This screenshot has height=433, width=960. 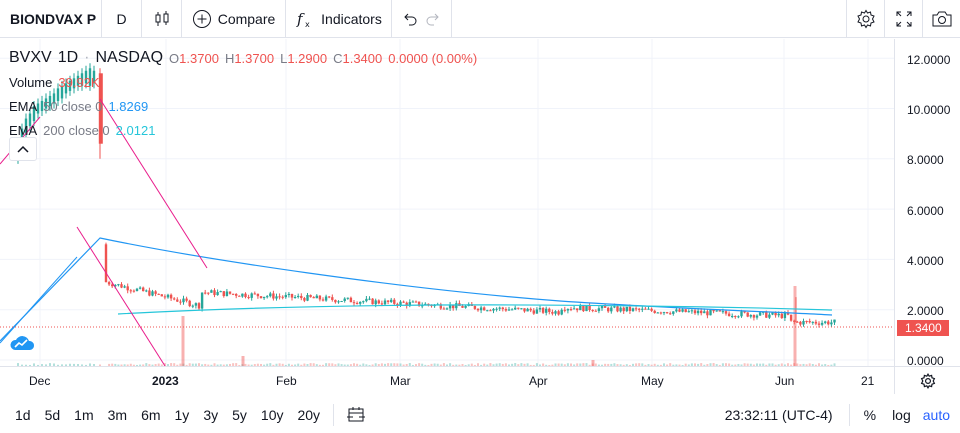 What do you see at coordinates (23, 130) in the screenshot?
I see `ema200-label: EMA` at bounding box center [23, 130].